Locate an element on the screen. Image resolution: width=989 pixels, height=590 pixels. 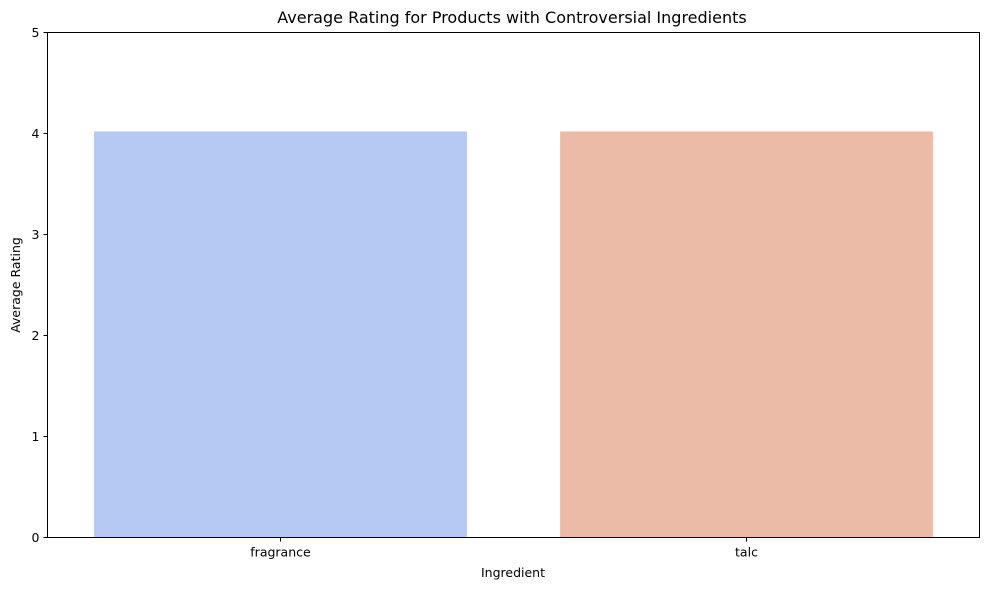
y-tick-label: 4 is located at coordinates (36, 133).